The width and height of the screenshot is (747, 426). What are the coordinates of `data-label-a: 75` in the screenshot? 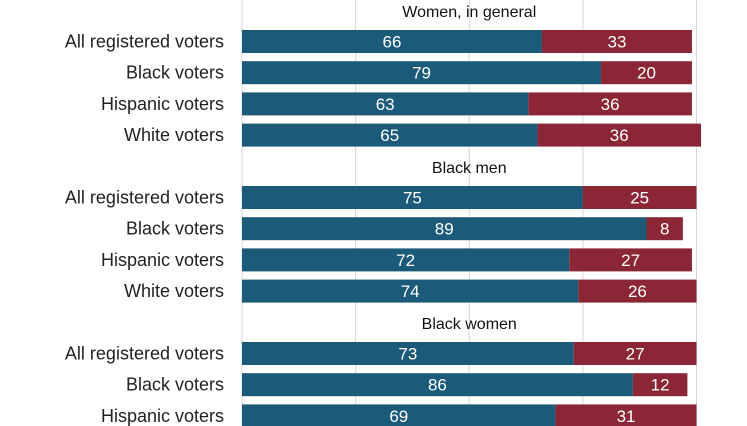 It's located at (412, 198).